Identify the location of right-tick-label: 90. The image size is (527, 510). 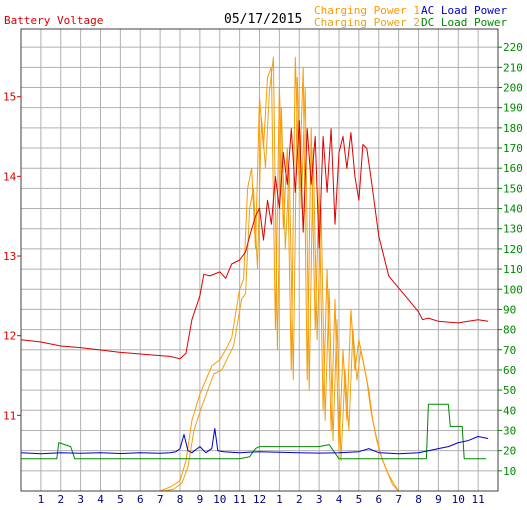
(509, 309).